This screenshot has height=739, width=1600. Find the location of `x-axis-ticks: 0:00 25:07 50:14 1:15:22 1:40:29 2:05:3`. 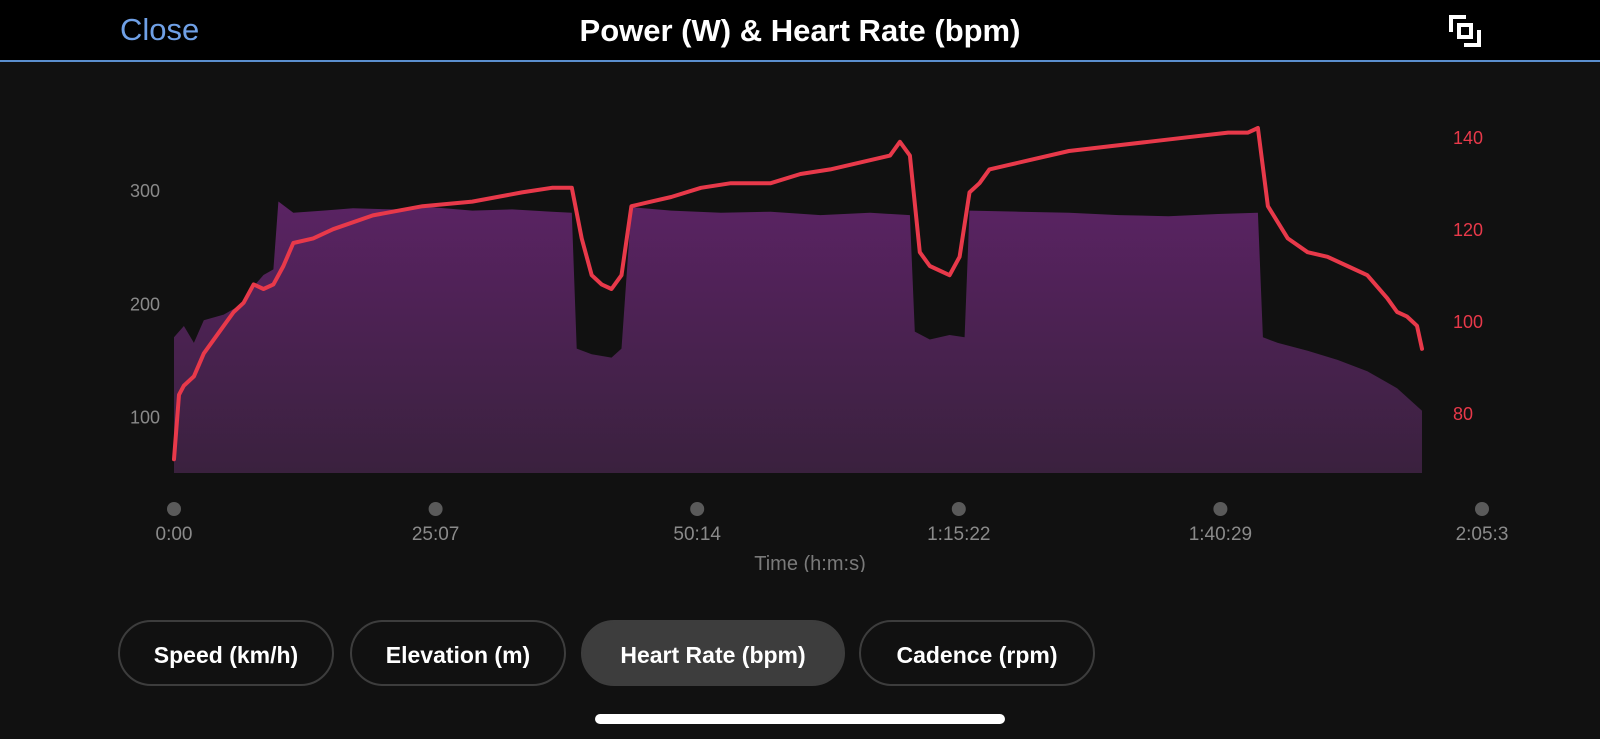

x-axis-ticks: 0:00 25:07 50:14 1:15:22 1:40:29 2:05:3 is located at coordinates (832, 523).